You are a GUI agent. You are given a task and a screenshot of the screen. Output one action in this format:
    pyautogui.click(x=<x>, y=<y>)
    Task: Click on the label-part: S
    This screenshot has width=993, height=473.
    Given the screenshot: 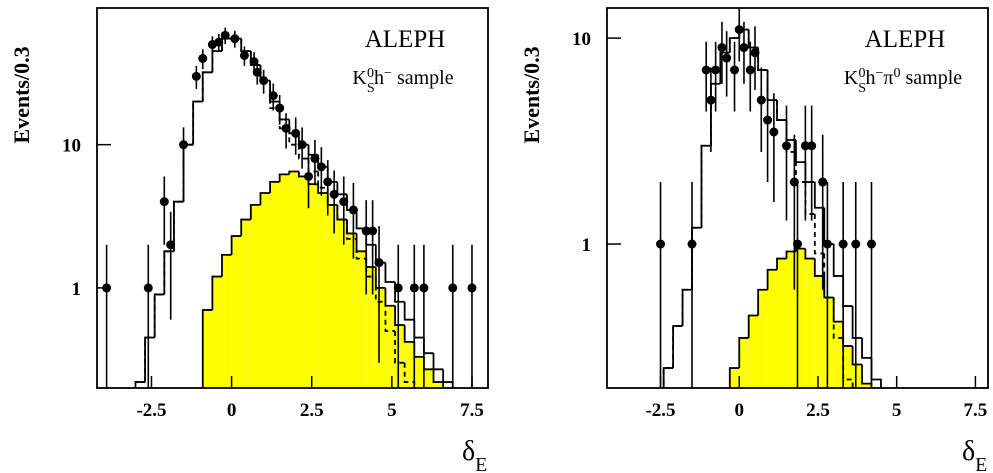 What is the action you would take?
    pyautogui.click(x=862, y=88)
    